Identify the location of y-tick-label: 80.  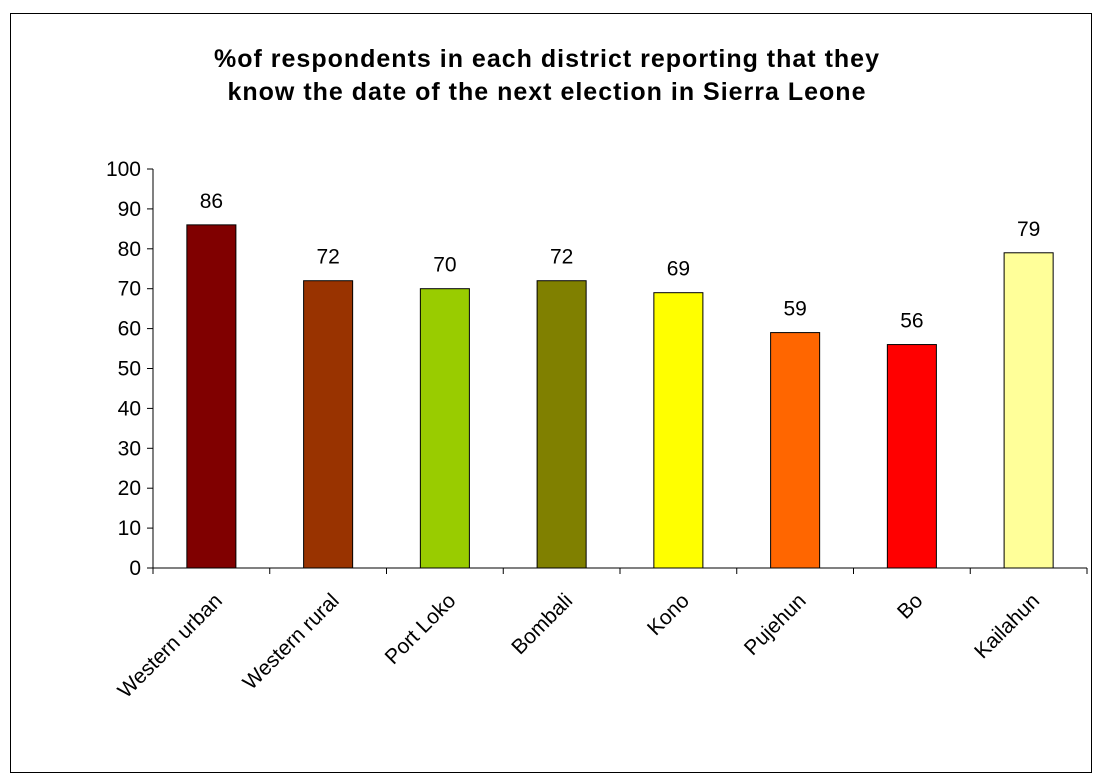
(129, 249).